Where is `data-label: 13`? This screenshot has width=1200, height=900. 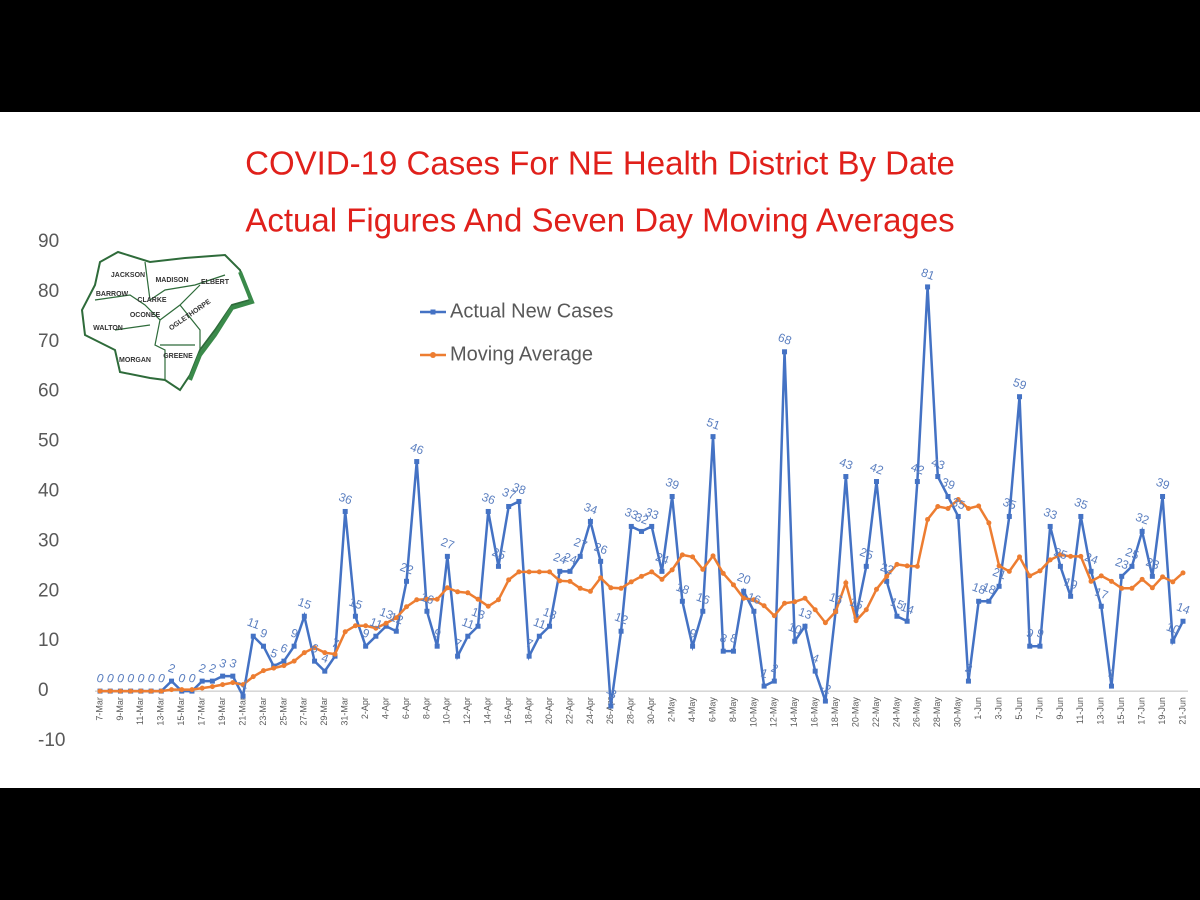 data-label: 13 is located at coordinates (550, 614).